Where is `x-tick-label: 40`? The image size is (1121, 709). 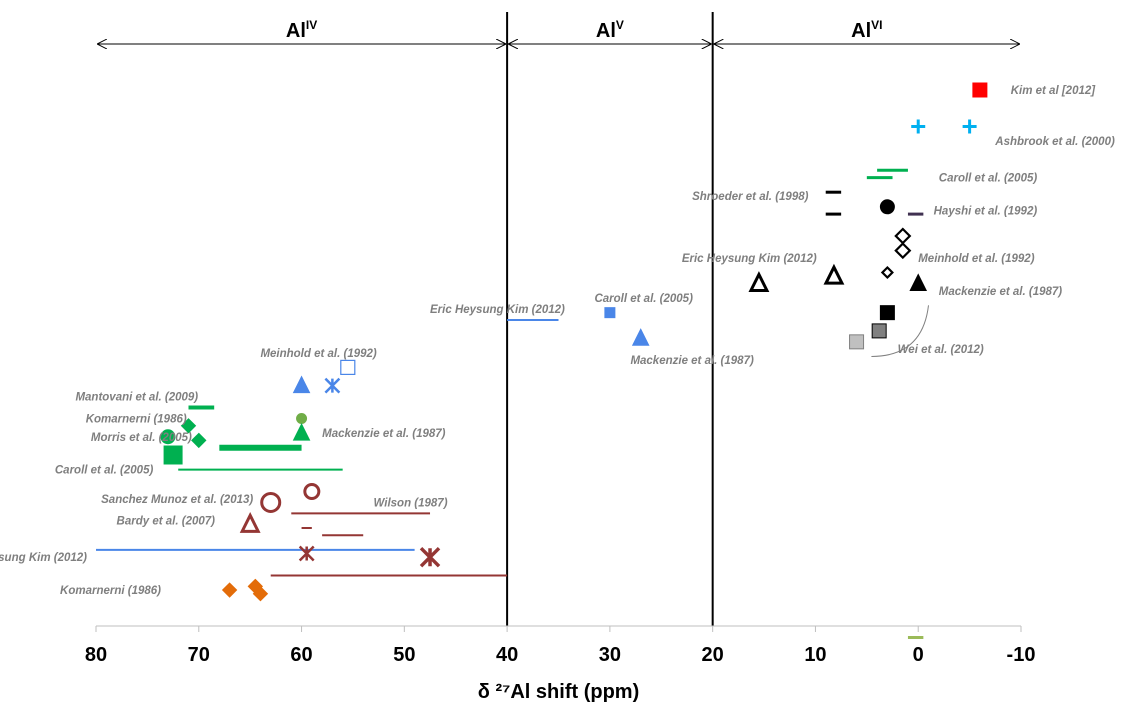 x-tick-label: 40 is located at coordinates (507, 655).